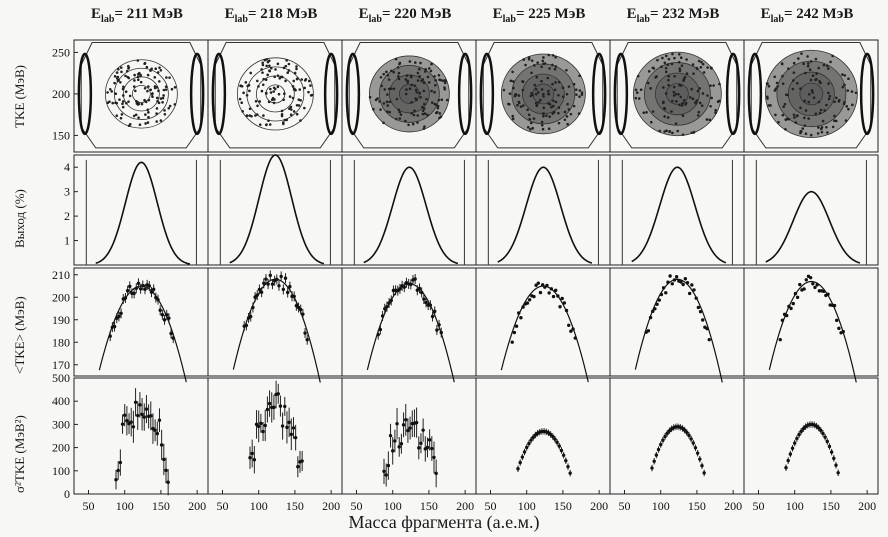 The height and width of the screenshot is (537, 888). What do you see at coordinates (219, 94) in the screenshot?
I see `tke-elastic-peak` at bounding box center [219, 94].